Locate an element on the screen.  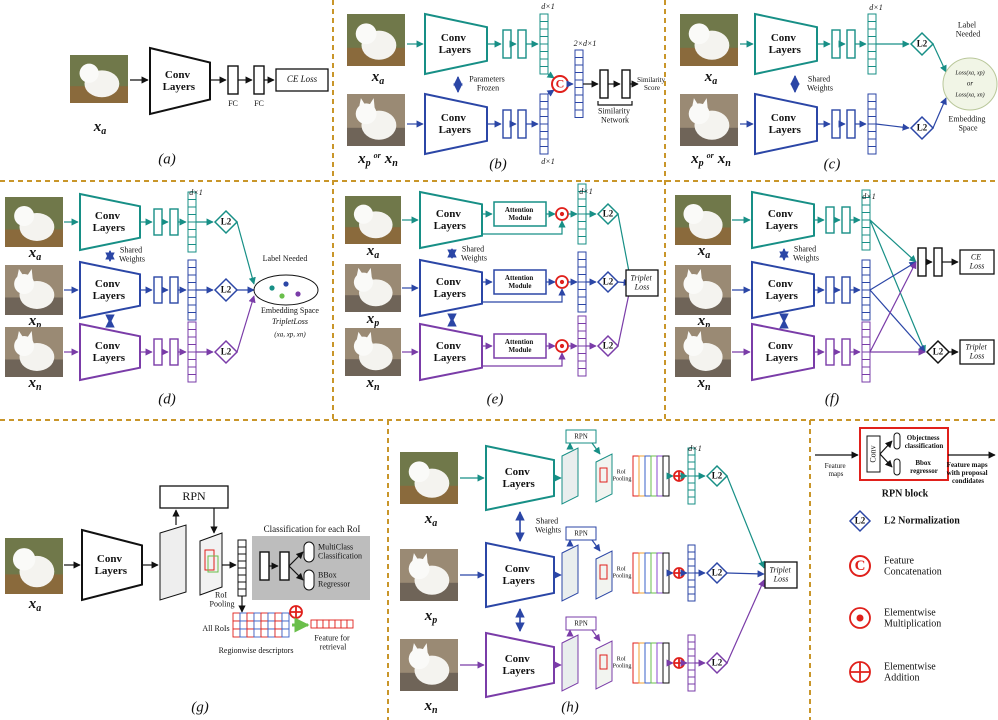
label: FC is located at coordinates (233, 103).